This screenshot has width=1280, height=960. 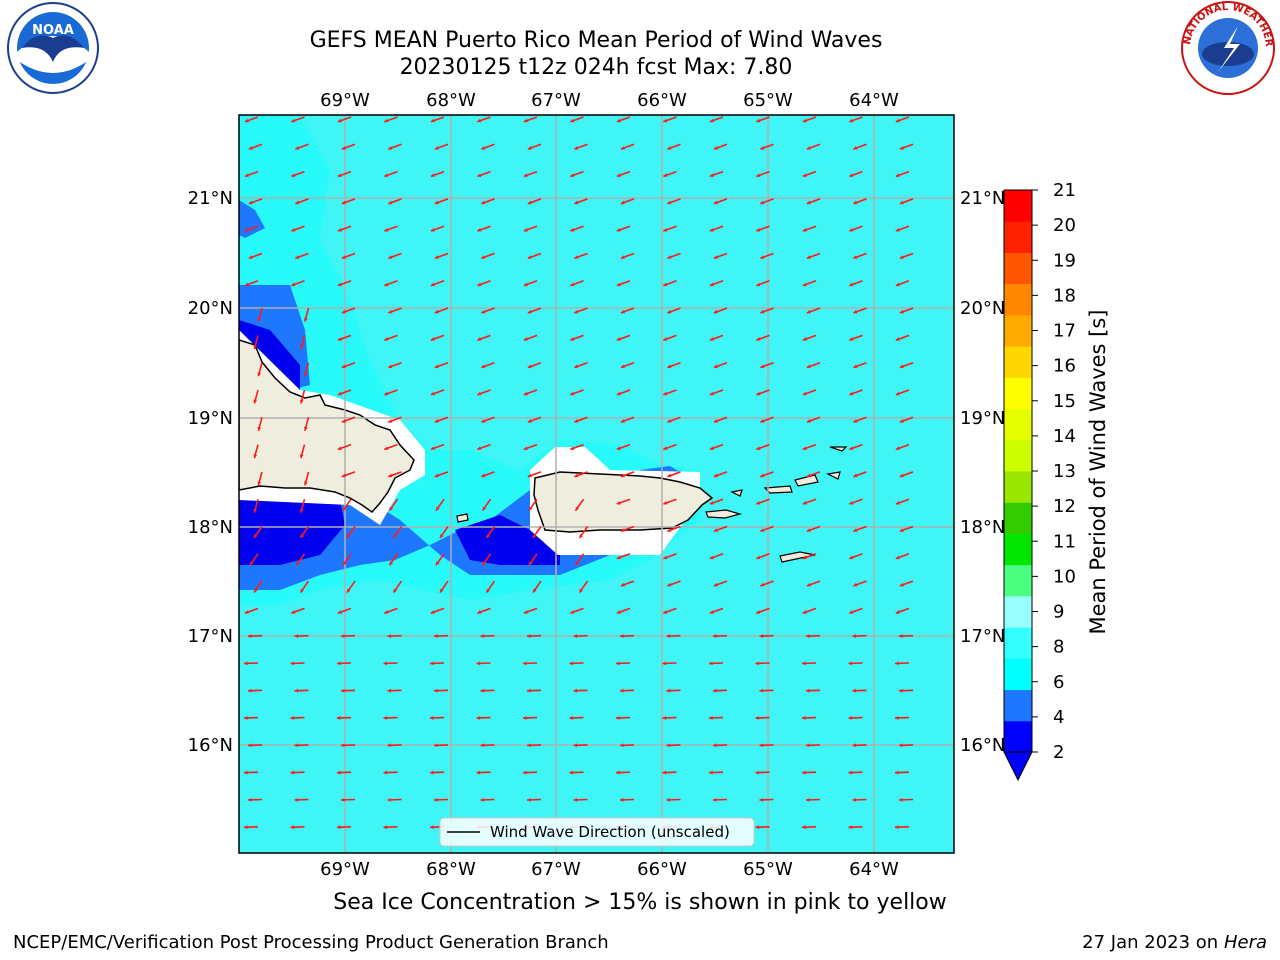 What do you see at coordinates (1064, 225) in the screenshot?
I see `colorbar-tick-label: 20` at bounding box center [1064, 225].